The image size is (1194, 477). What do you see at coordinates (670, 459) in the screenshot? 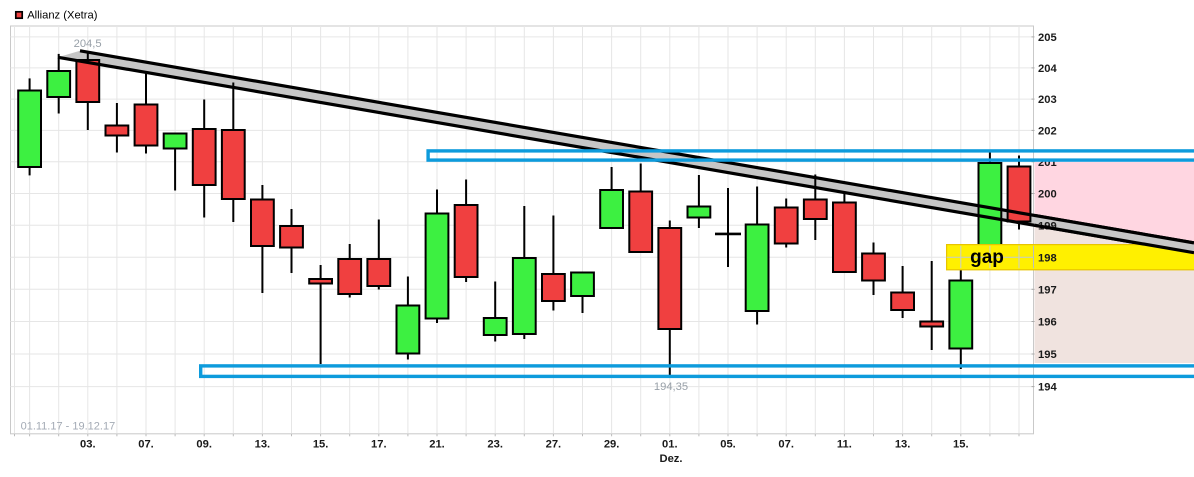
I see `svg-text: Dez.` at bounding box center [670, 459].